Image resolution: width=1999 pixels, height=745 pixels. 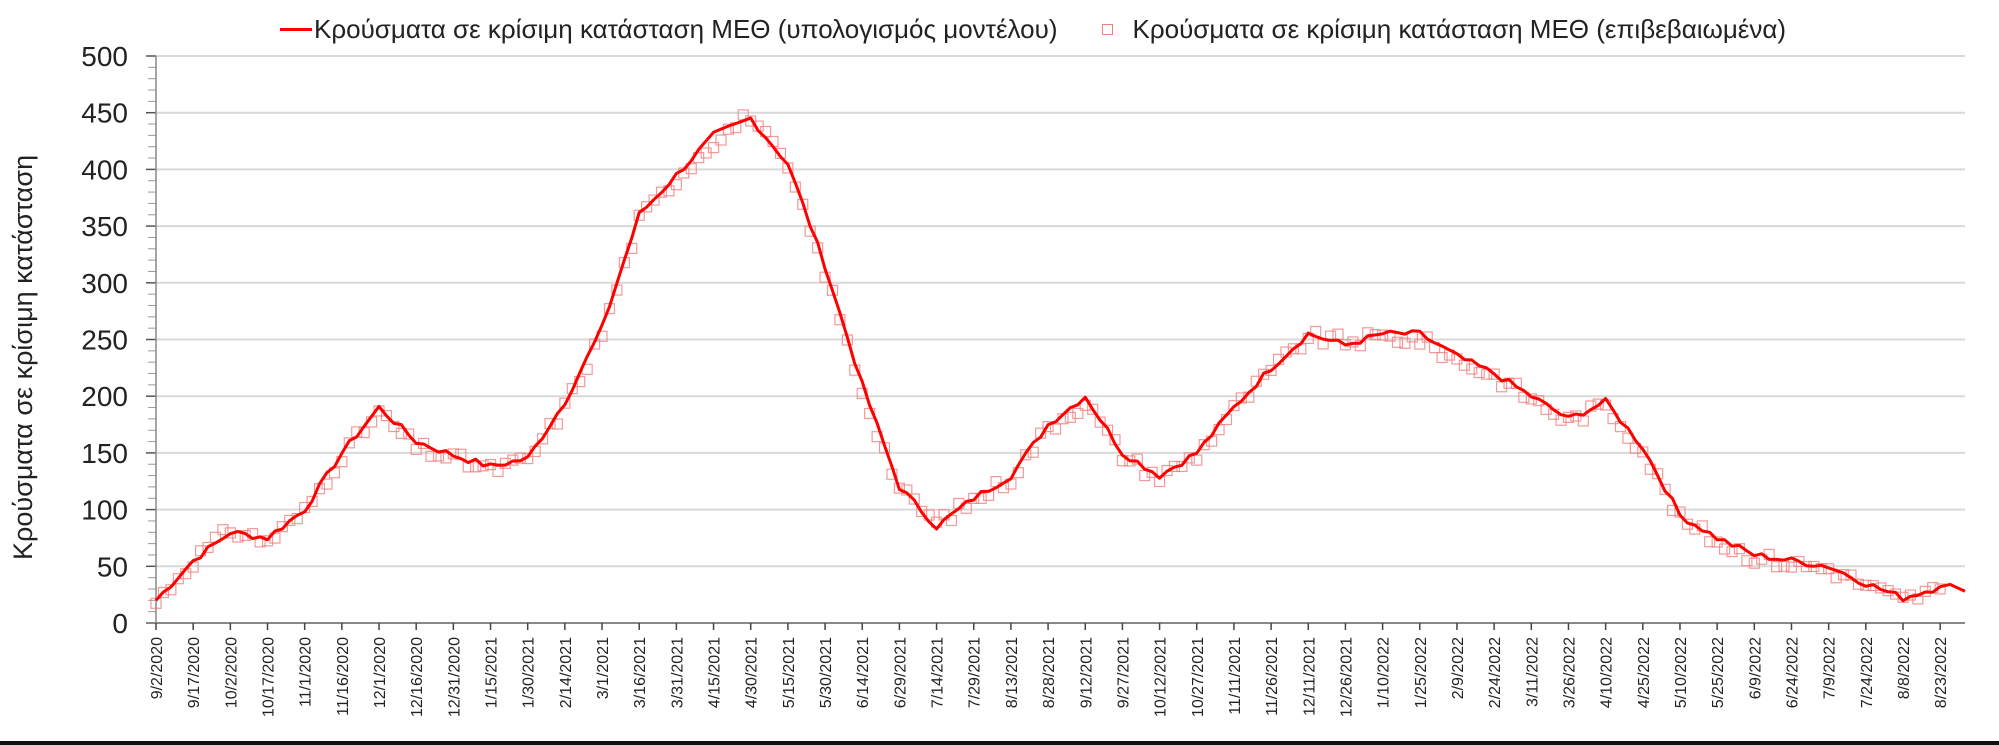 I want to click on svg-text: 3/26/2022, so click(x=1569, y=672).